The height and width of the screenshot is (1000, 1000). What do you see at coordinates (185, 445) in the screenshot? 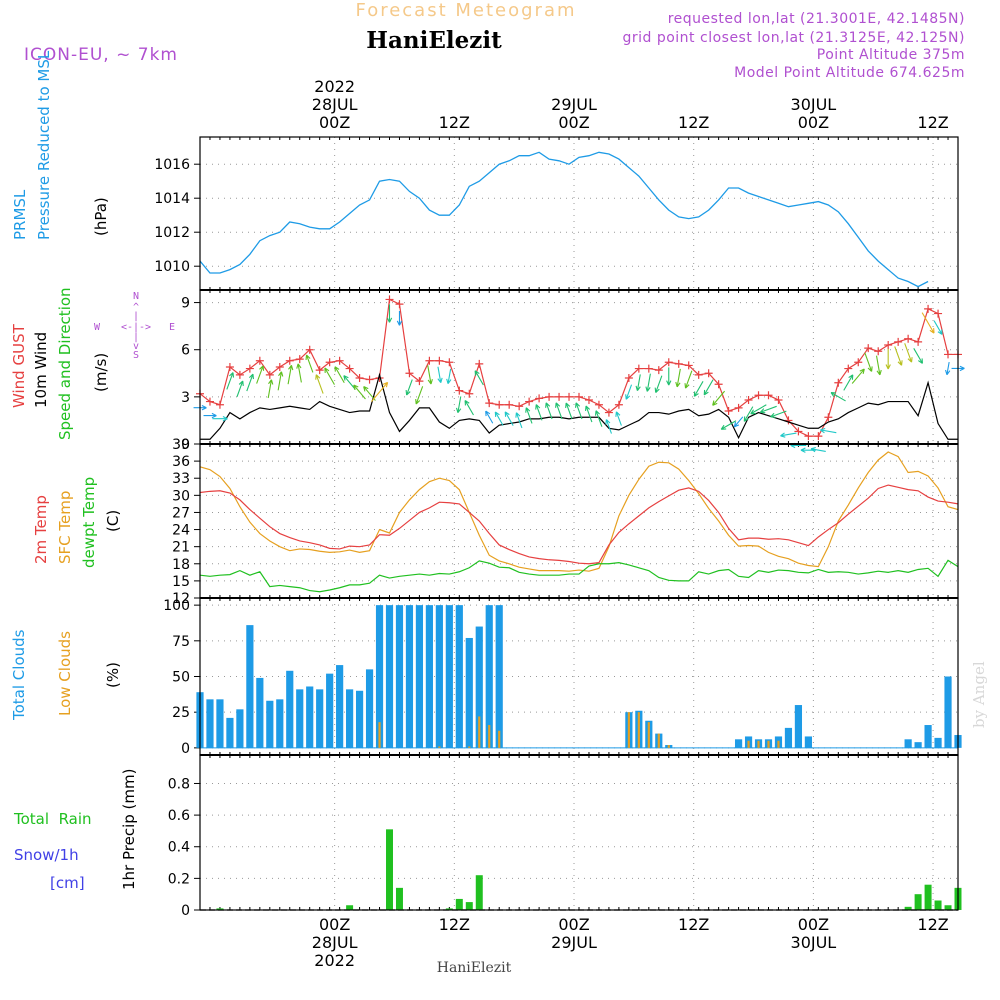
I see `y-tick-label: 0` at bounding box center [185, 445].